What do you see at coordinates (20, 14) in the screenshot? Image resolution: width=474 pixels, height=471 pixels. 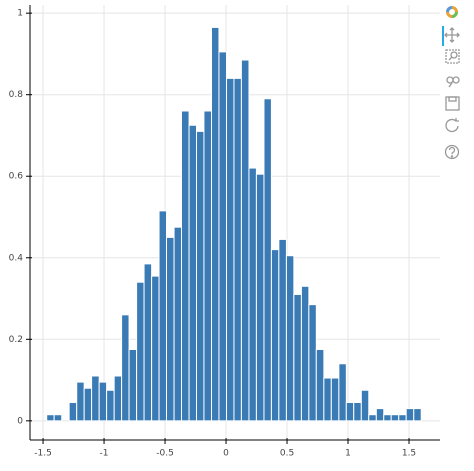 I see `y-tick-label: 1` at bounding box center [20, 14].